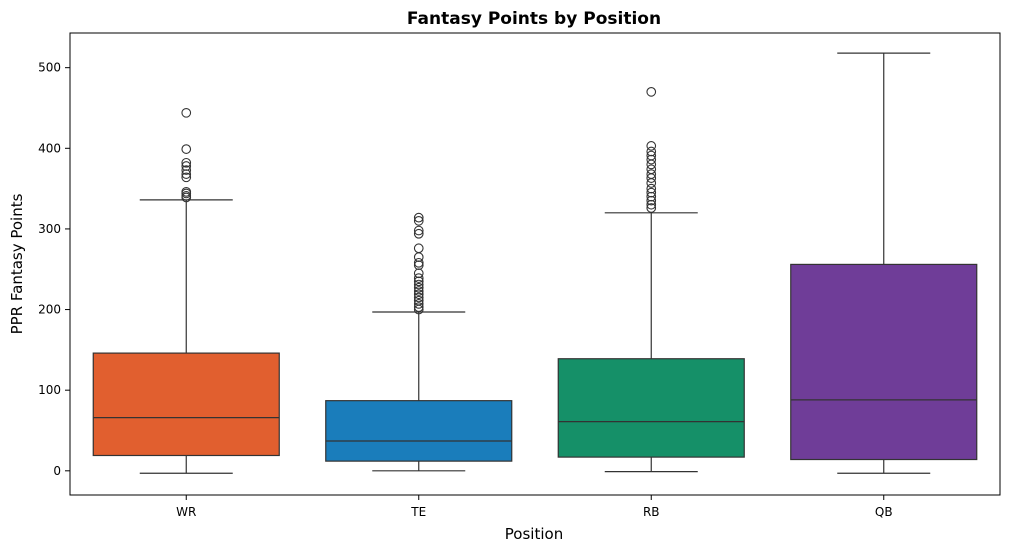 Image resolution: width=1009 pixels, height=552 pixels. I want to click on x-tick-label: TE, so click(418, 512).